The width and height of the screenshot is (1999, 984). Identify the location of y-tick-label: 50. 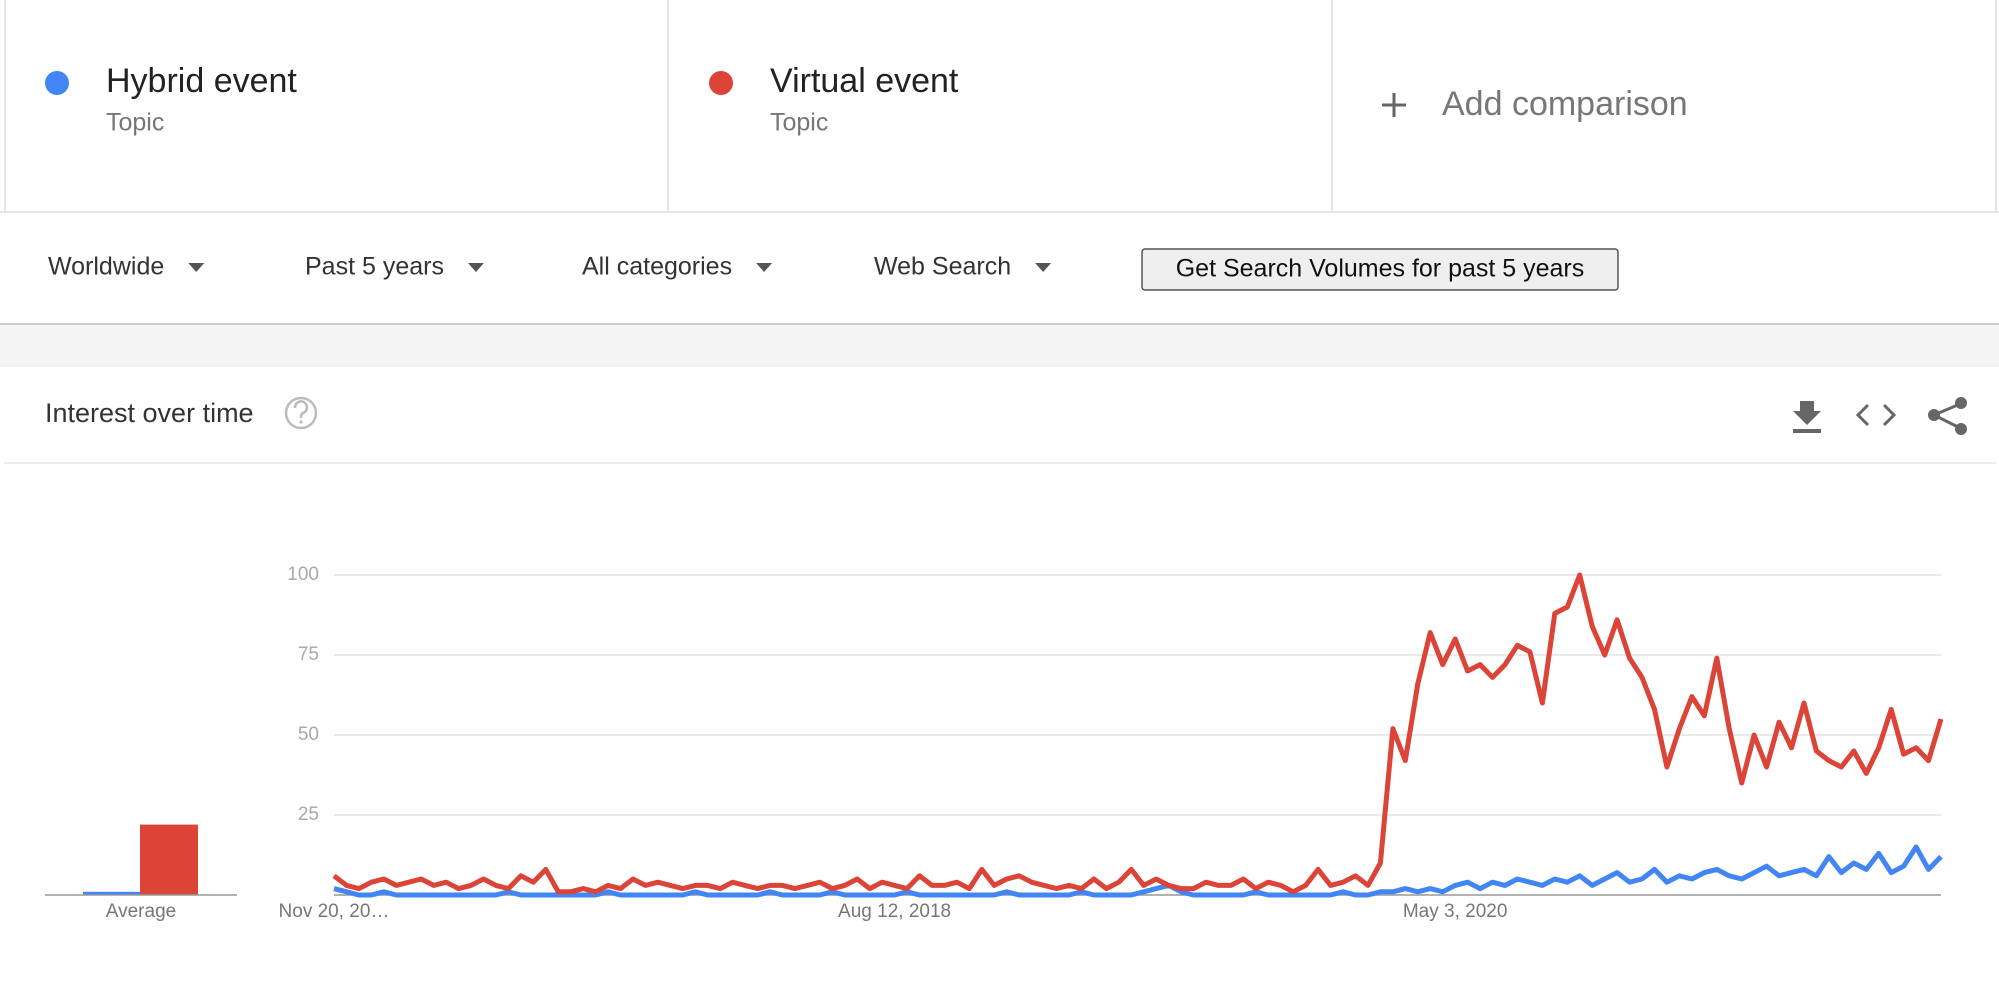
(308, 734).